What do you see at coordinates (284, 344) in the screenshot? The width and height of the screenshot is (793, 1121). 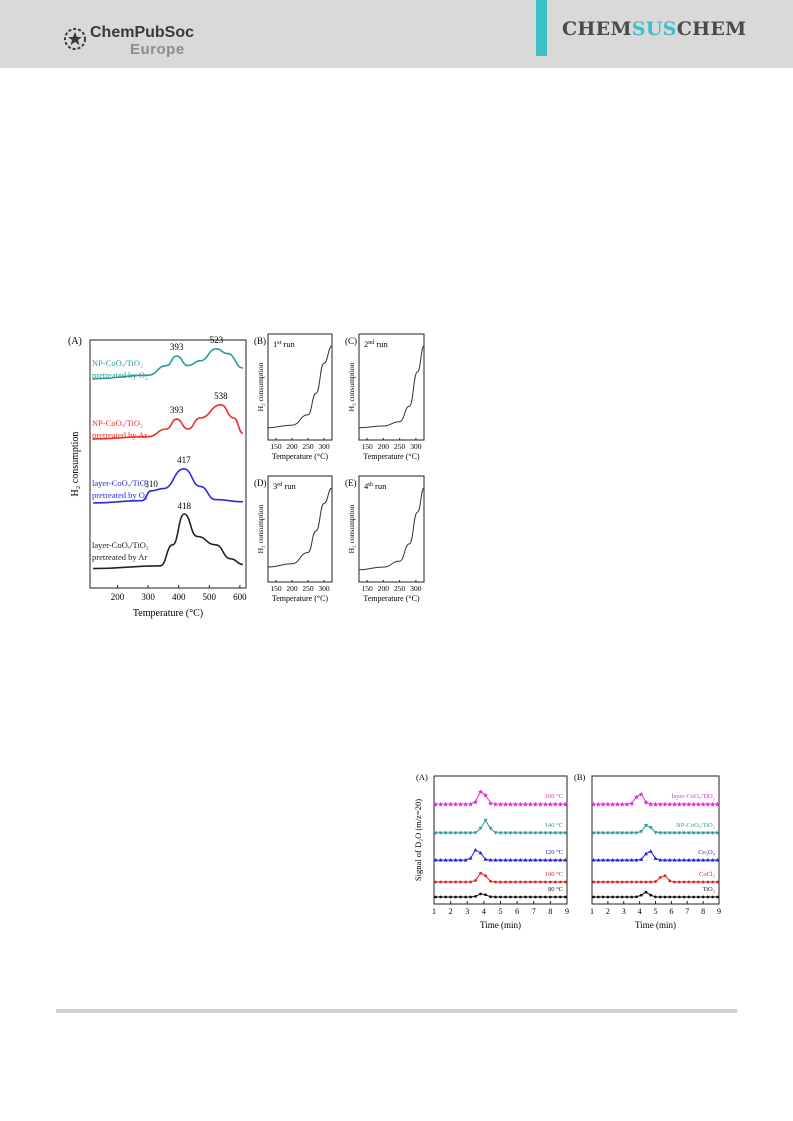 I see `small-panel-run-label: 1st run` at bounding box center [284, 344].